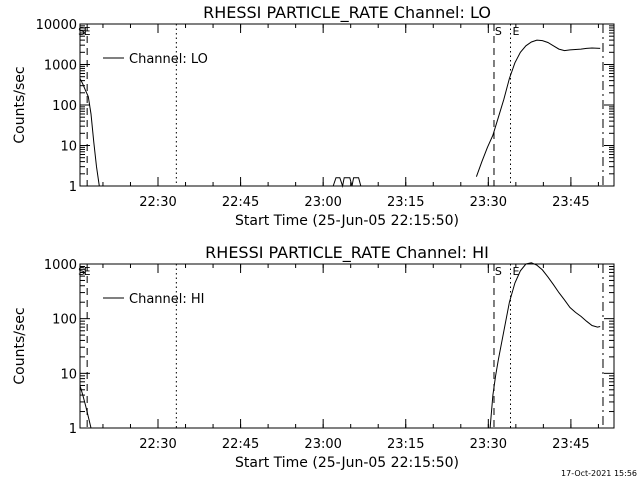 The height and width of the screenshot is (480, 640). I want to click on y-tick-label: 10000, so click(56, 25).